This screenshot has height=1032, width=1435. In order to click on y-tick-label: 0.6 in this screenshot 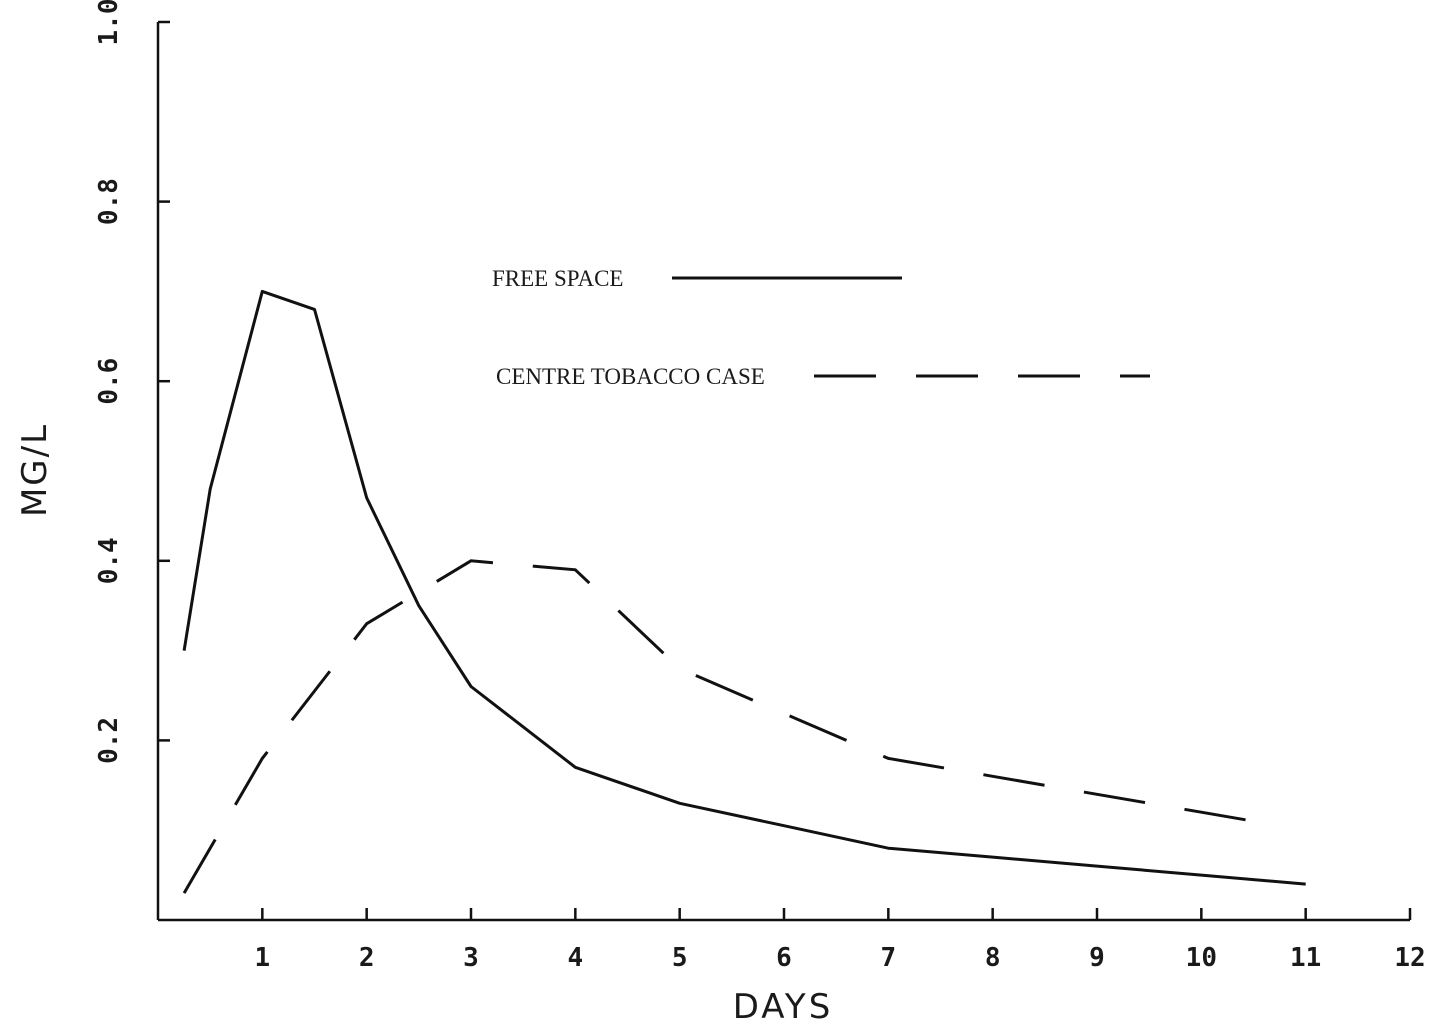, I will do `click(109, 381)`.